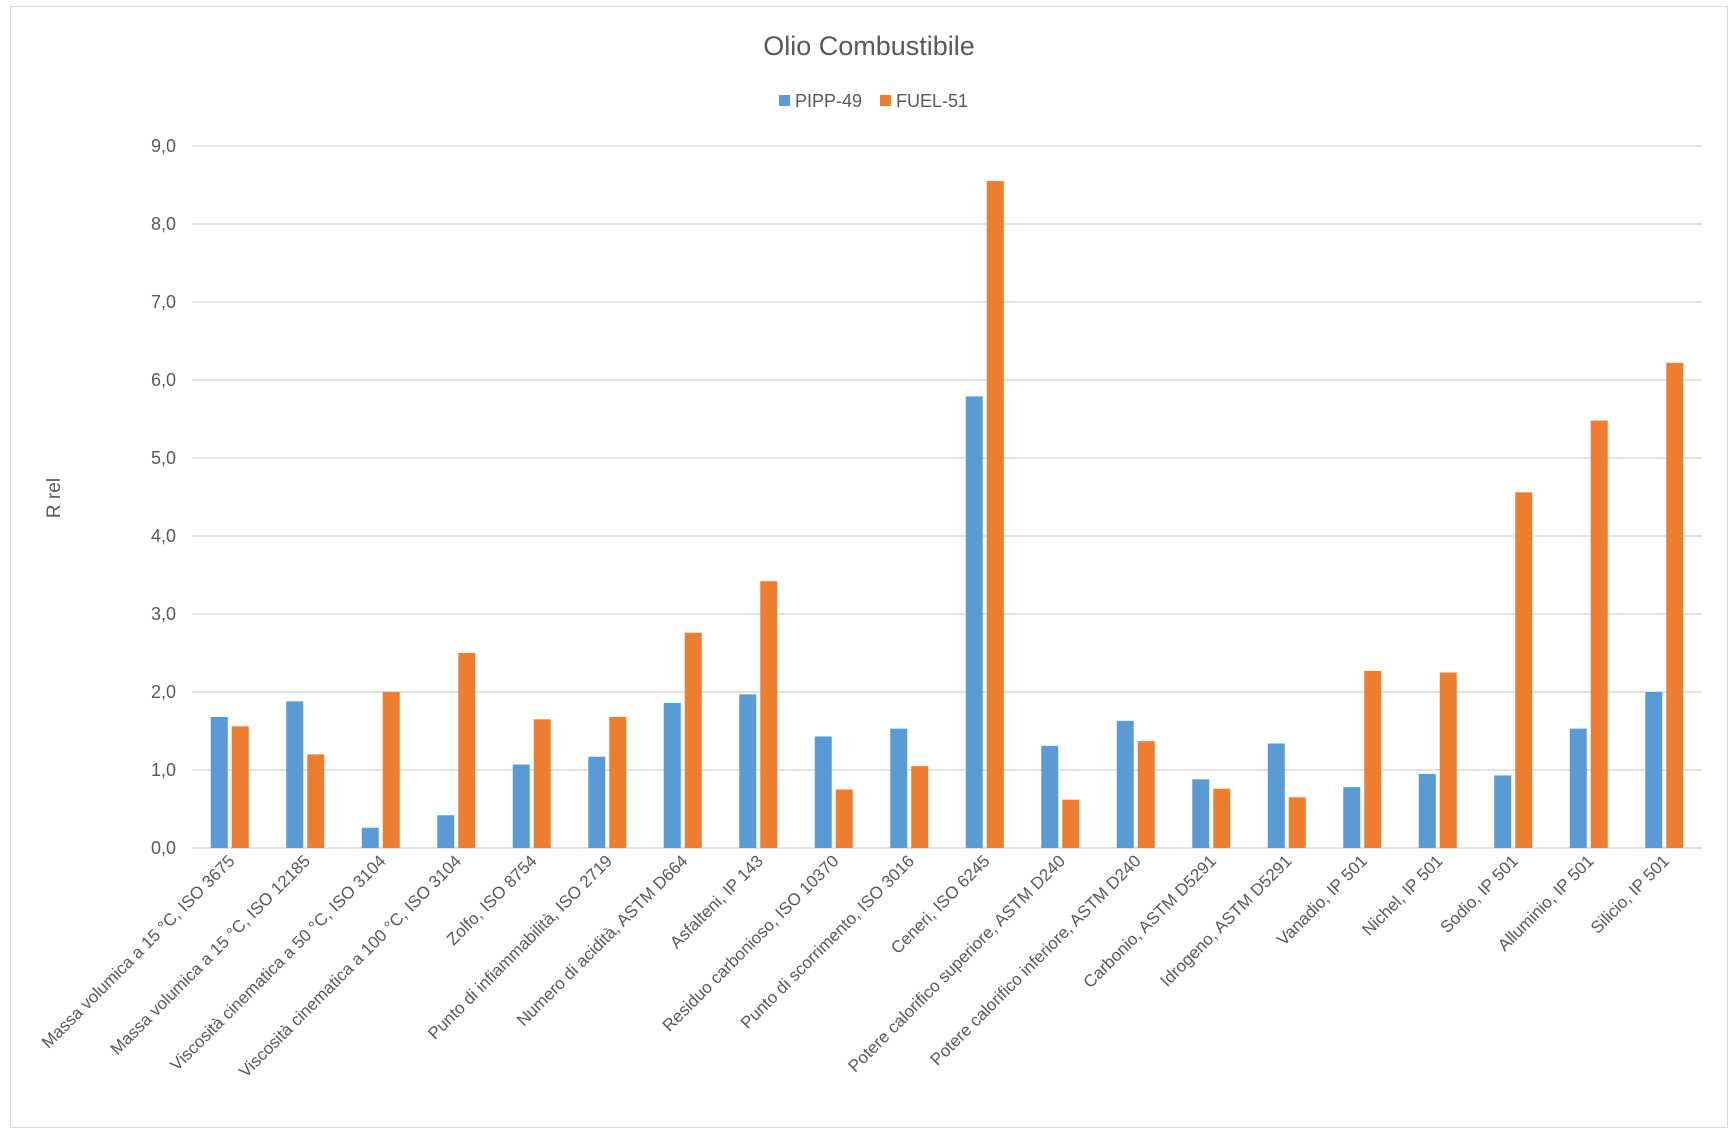  I want to click on y-tick-label: 4,0, so click(163, 536).